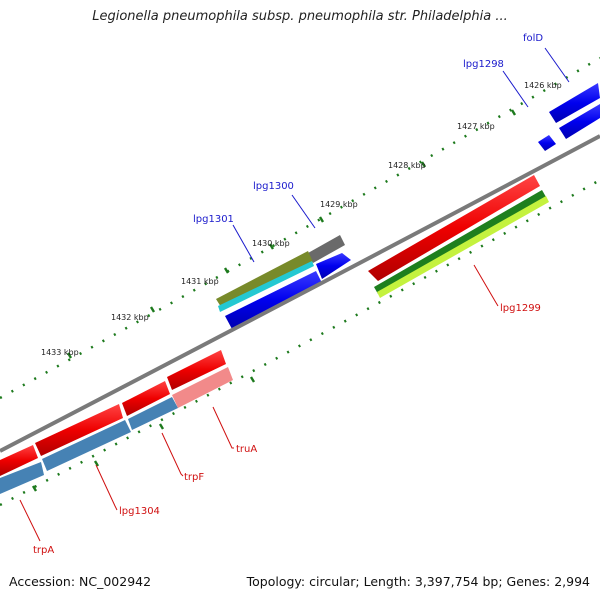 This screenshot has width=600, height=600. Describe the element at coordinates (194, 477) in the screenshot. I see `gene-label-trpf: trpF` at that location.